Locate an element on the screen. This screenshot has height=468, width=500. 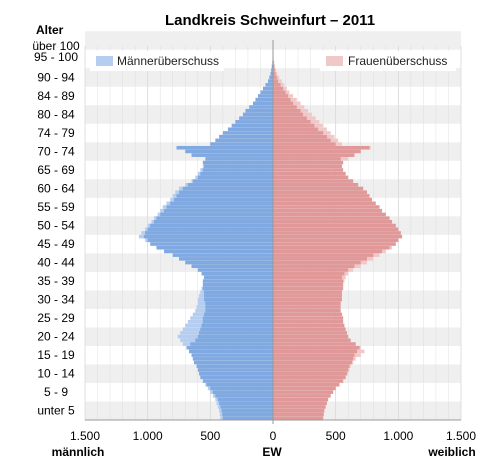
legend-male-box is located at coordinates (157, 61).